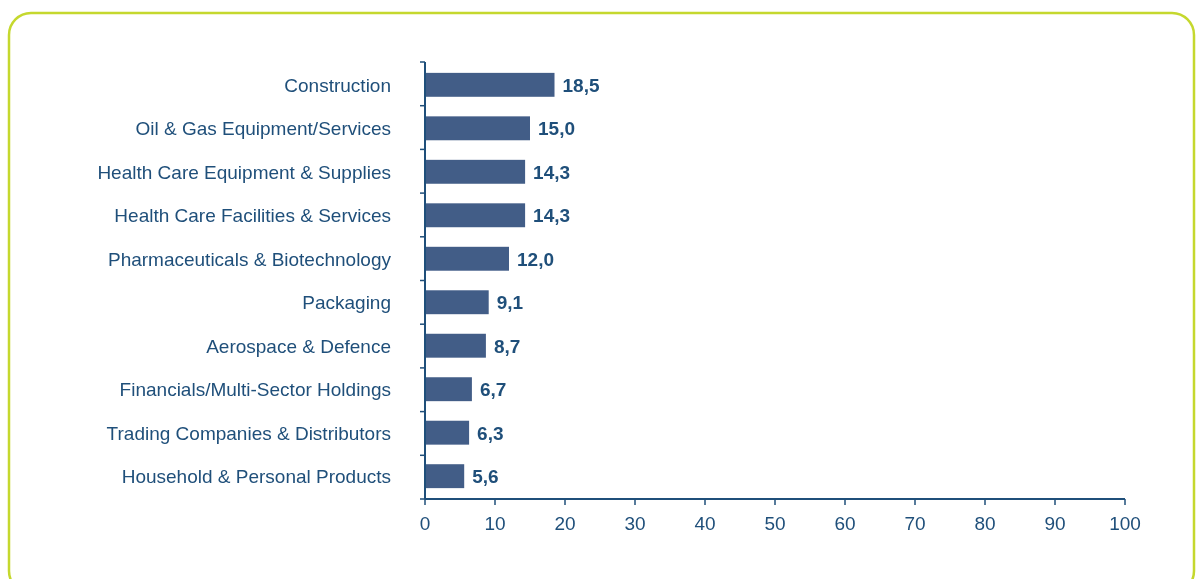  Describe the element at coordinates (1055, 523) in the screenshot. I see `x-tick-label: 90` at that location.